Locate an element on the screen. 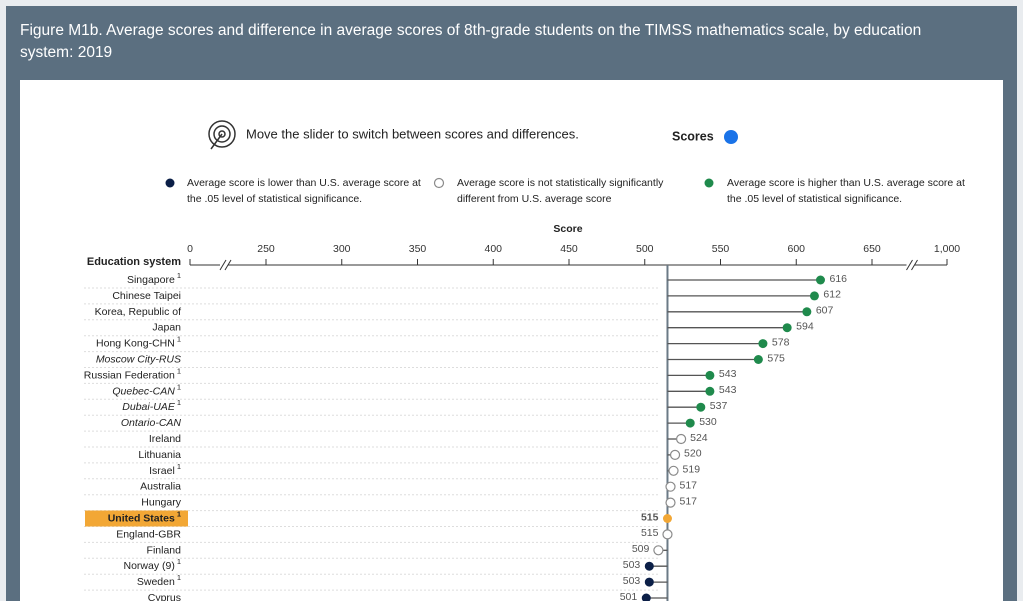  category-label: Korea, Republic of is located at coordinates (138, 312).